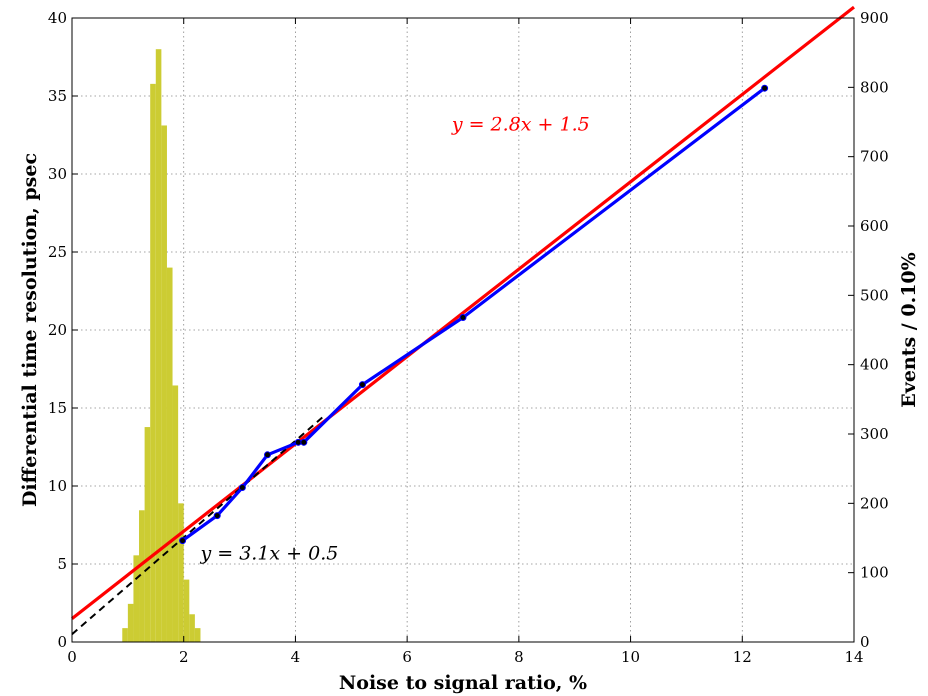 The image size is (928, 696). What do you see at coordinates (874, 226) in the screenshot?
I see `y-right-tick-label: 600` at bounding box center [874, 226].